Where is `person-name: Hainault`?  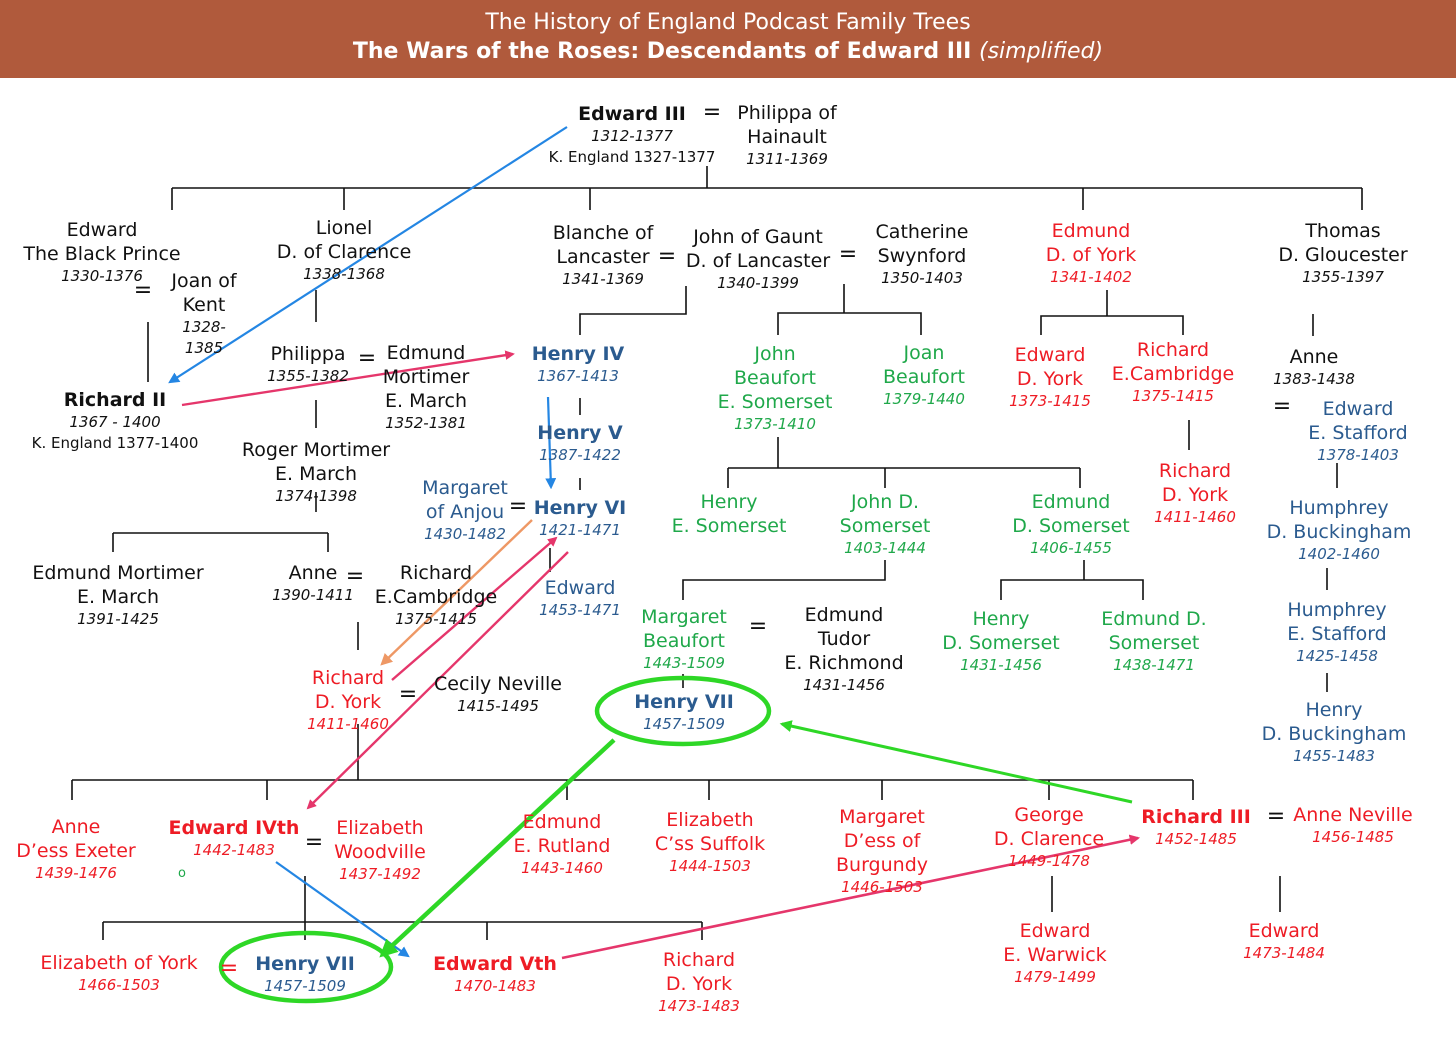 person-name: Hainault is located at coordinates (787, 137).